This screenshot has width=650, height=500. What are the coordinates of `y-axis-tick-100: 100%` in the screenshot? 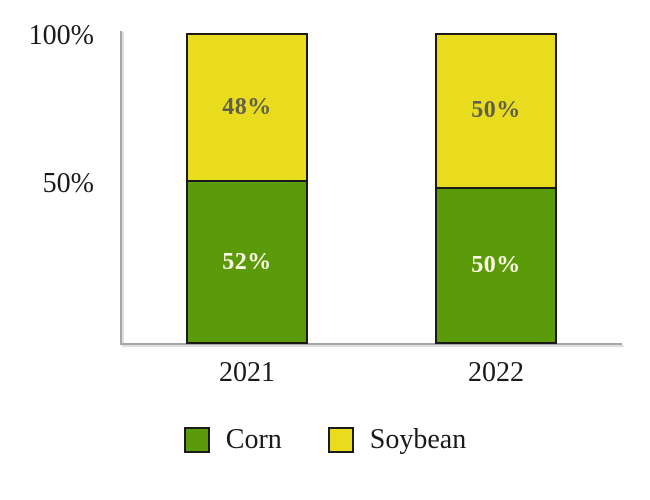 It's located at (61, 35).